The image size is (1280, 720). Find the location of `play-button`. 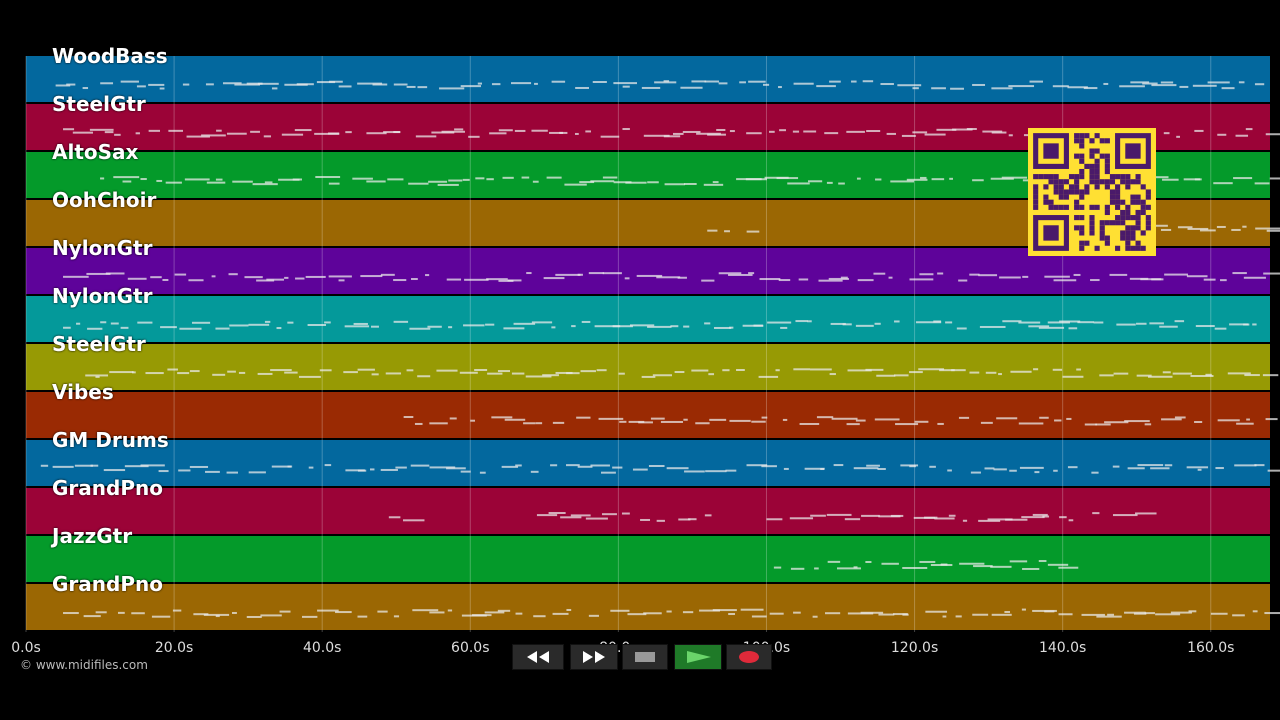

play-button is located at coordinates (698, 657).